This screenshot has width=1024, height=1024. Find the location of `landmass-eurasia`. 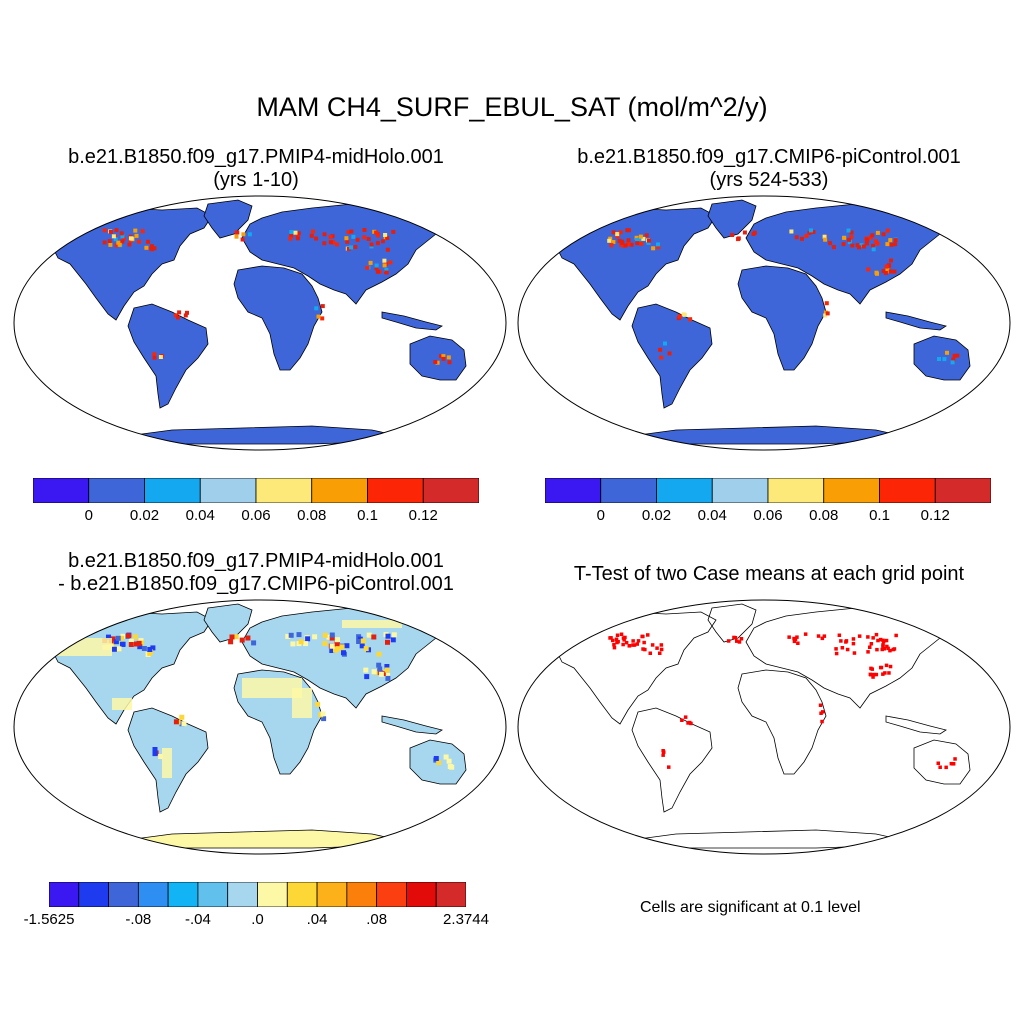

landmass-eurasia is located at coordinates (347, 657).